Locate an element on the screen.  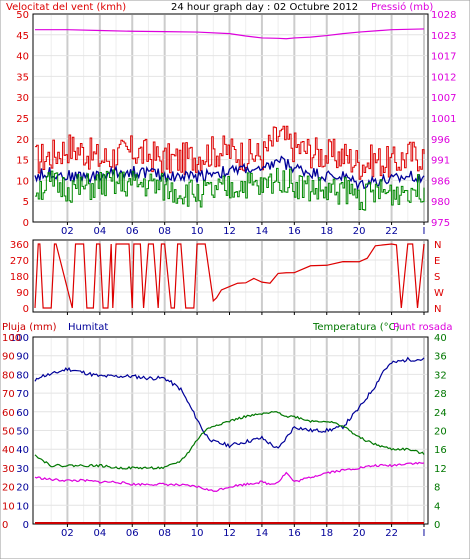
y-left-tick-label-rain: 50 is located at coordinates (8, 432).